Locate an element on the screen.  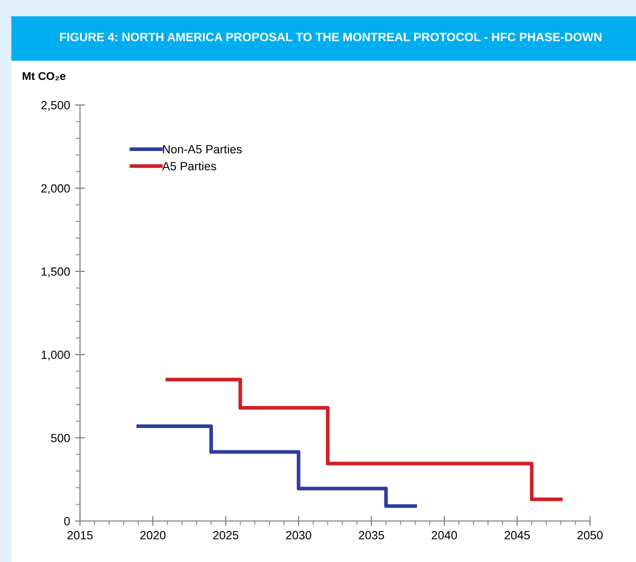
x-tick-label: 2025 is located at coordinates (225, 535).